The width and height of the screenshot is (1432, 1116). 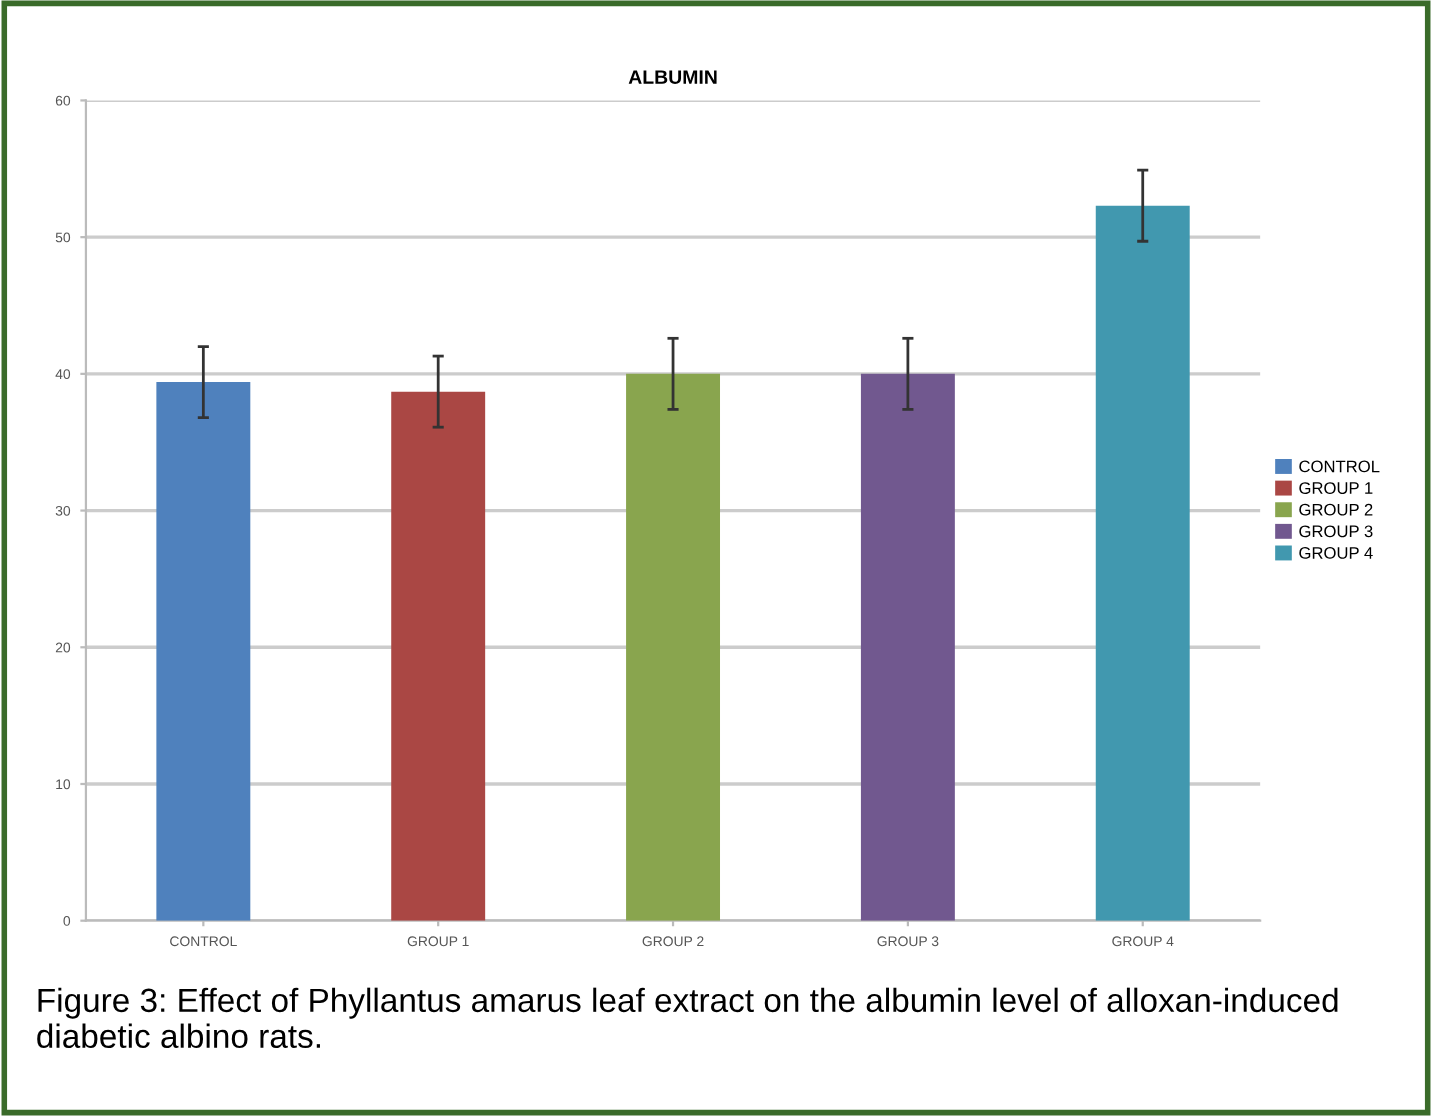 I want to click on legend-label: GROUP 3, so click(x=1336, y=531).